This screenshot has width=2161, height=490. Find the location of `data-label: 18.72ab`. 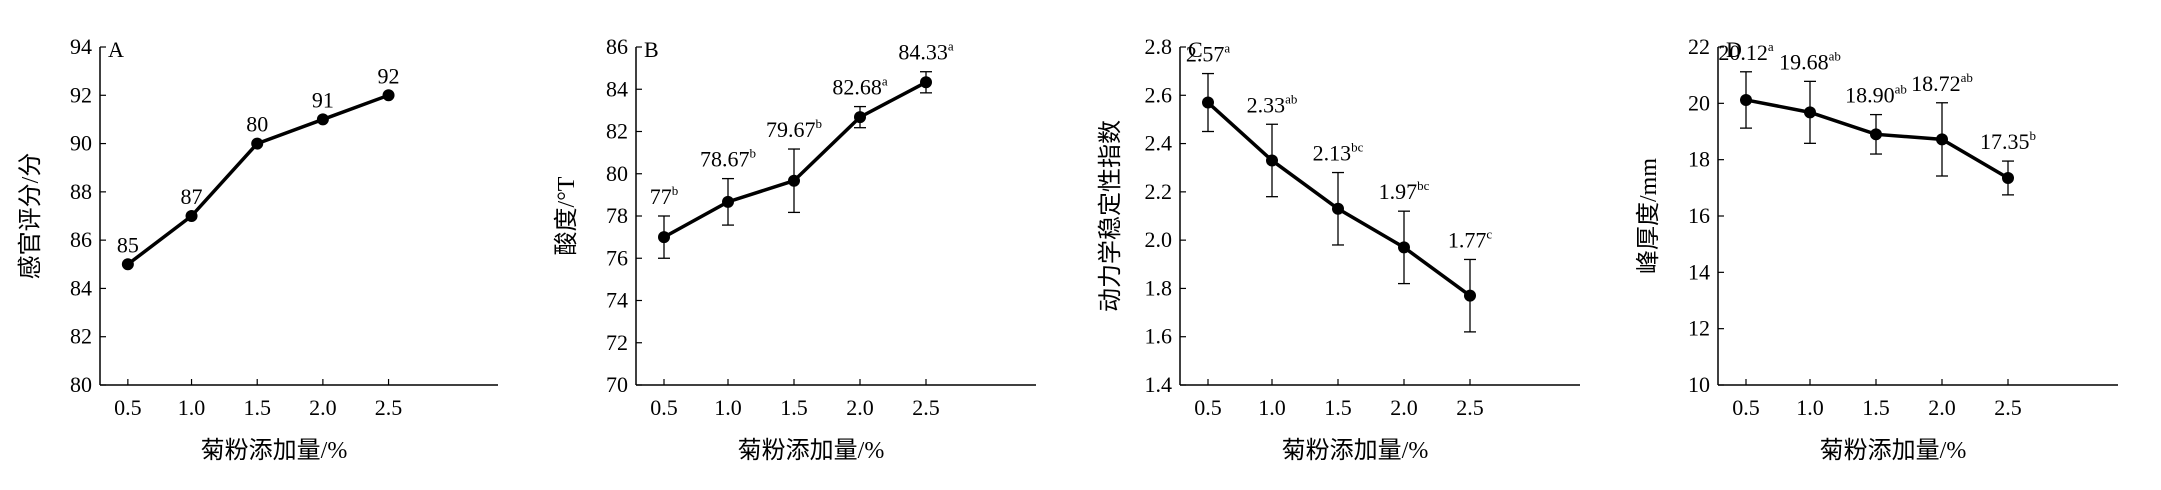

data-label: 18.72ab is located at coordinates (1942, 83).